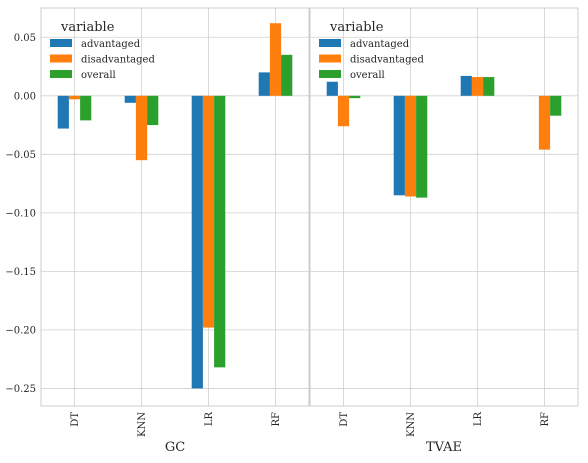  I want to click on x-axis-label: TVAE, so click(444, 447).